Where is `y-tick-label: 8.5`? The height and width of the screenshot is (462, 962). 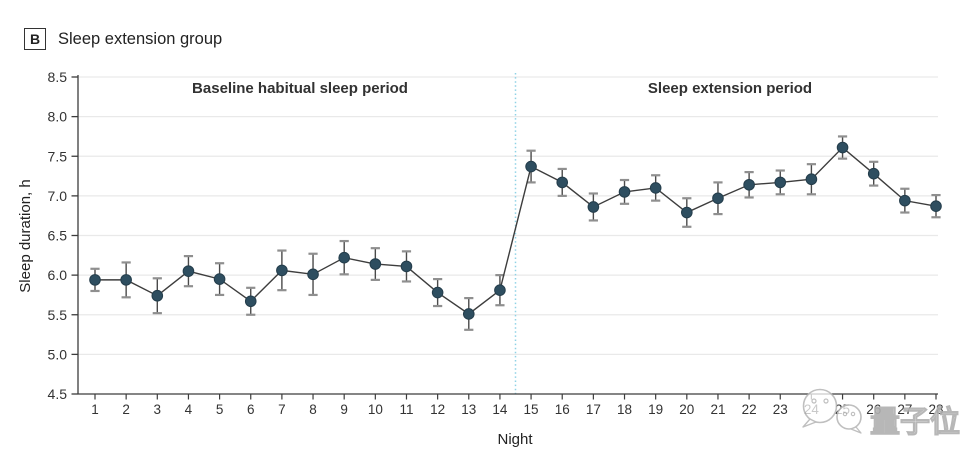 y-tick-label: 8.5 is located at coordinates (58, 77).